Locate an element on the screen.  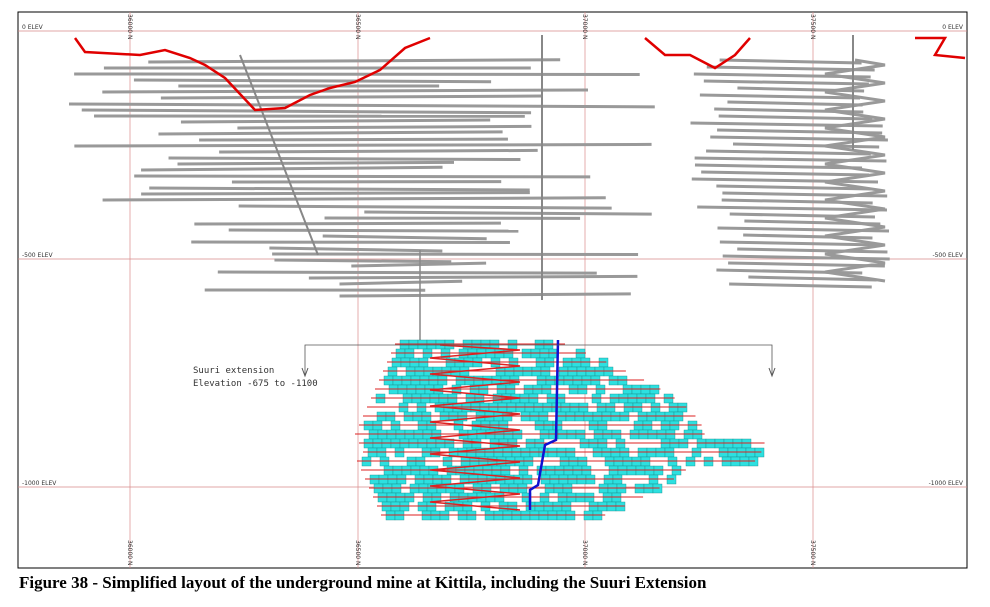
extension-bracket is located at coordinates (538, 361).